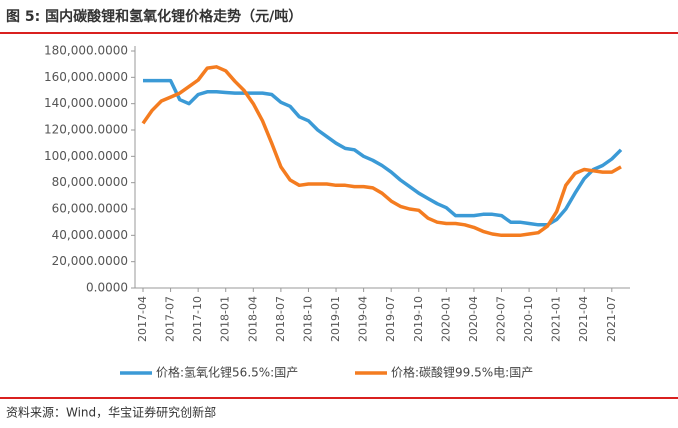 The height and width of the screenshot is (428, 678). What do you see at coordinates (227, 372) in the screenshot?
I see `legend-label: 价格:氢氧化锂56.5%:国产` at bounding box center [227, 372].